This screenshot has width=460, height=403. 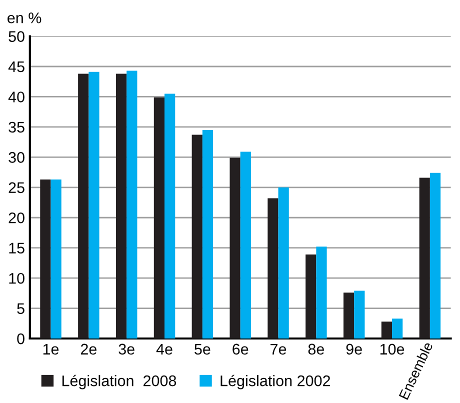 I want to click on y-tick-label: 15, so click(x=16, y=248).